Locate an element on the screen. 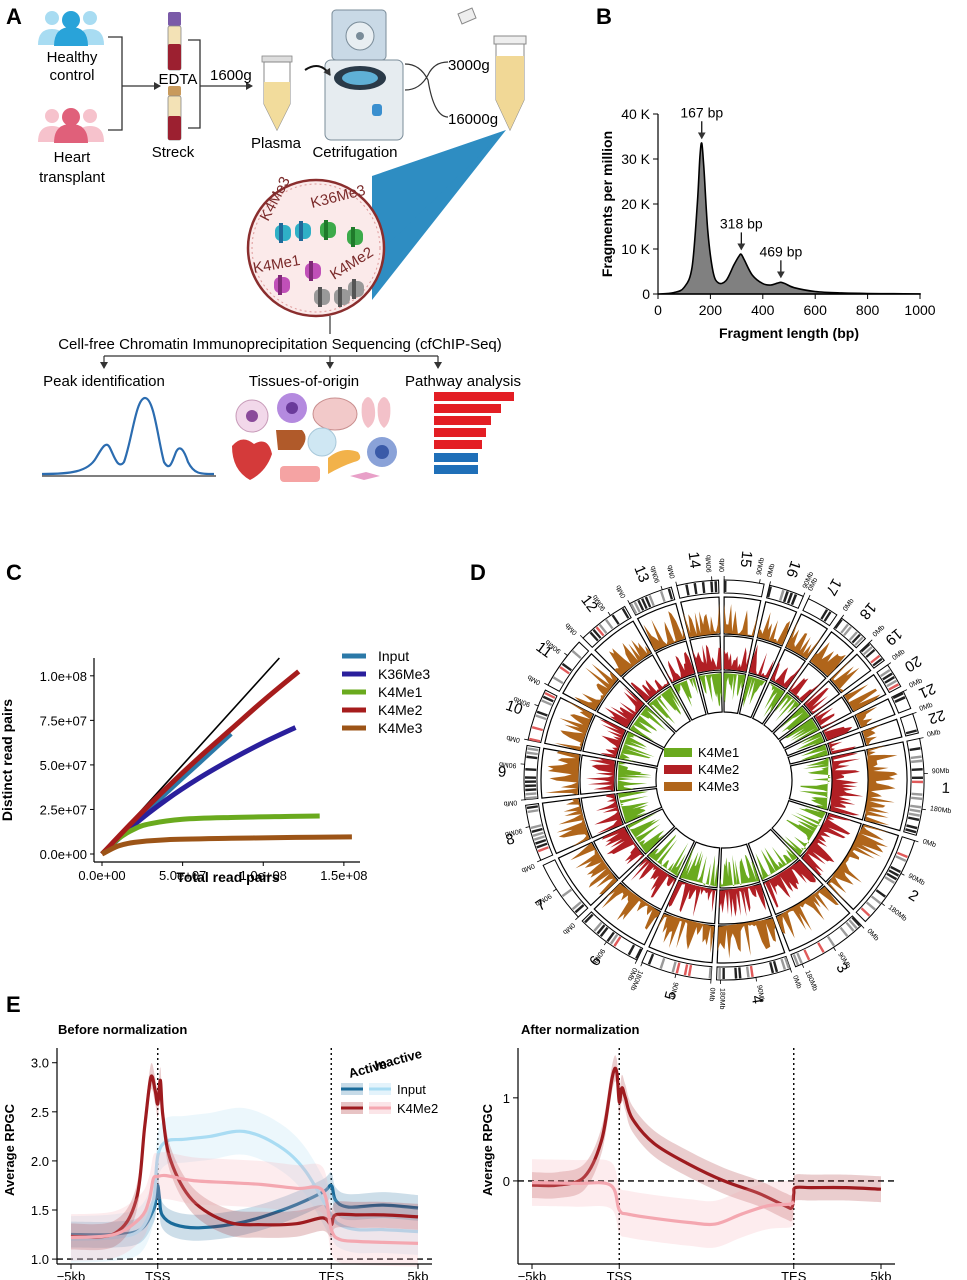  c-x-tick-label: 0.0e+00 is located at coordinates (101, 875).